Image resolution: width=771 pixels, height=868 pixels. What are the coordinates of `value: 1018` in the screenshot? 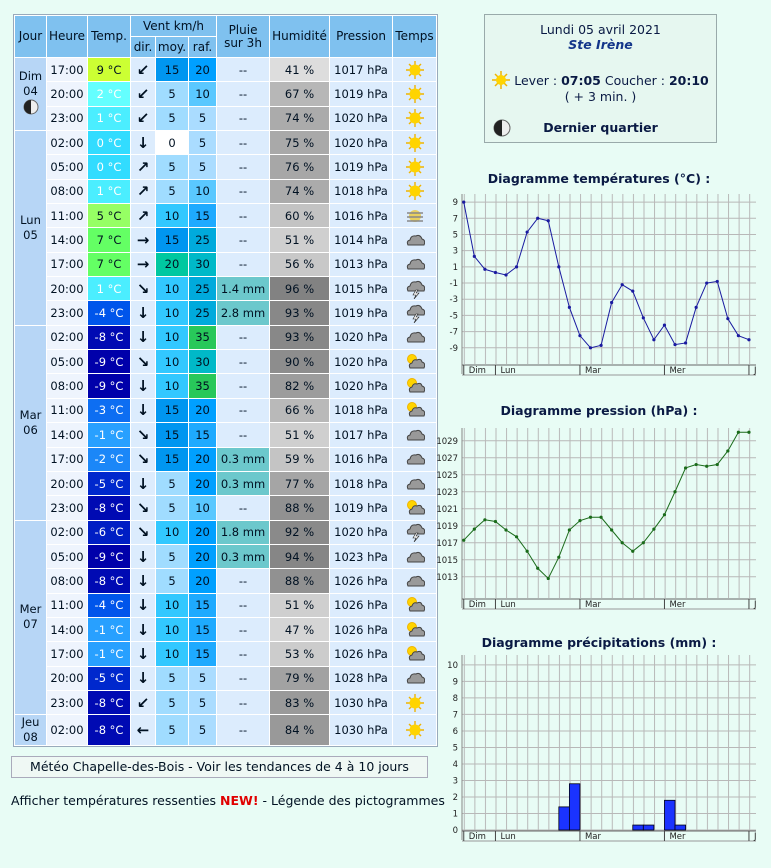 It's located at (349, 191).